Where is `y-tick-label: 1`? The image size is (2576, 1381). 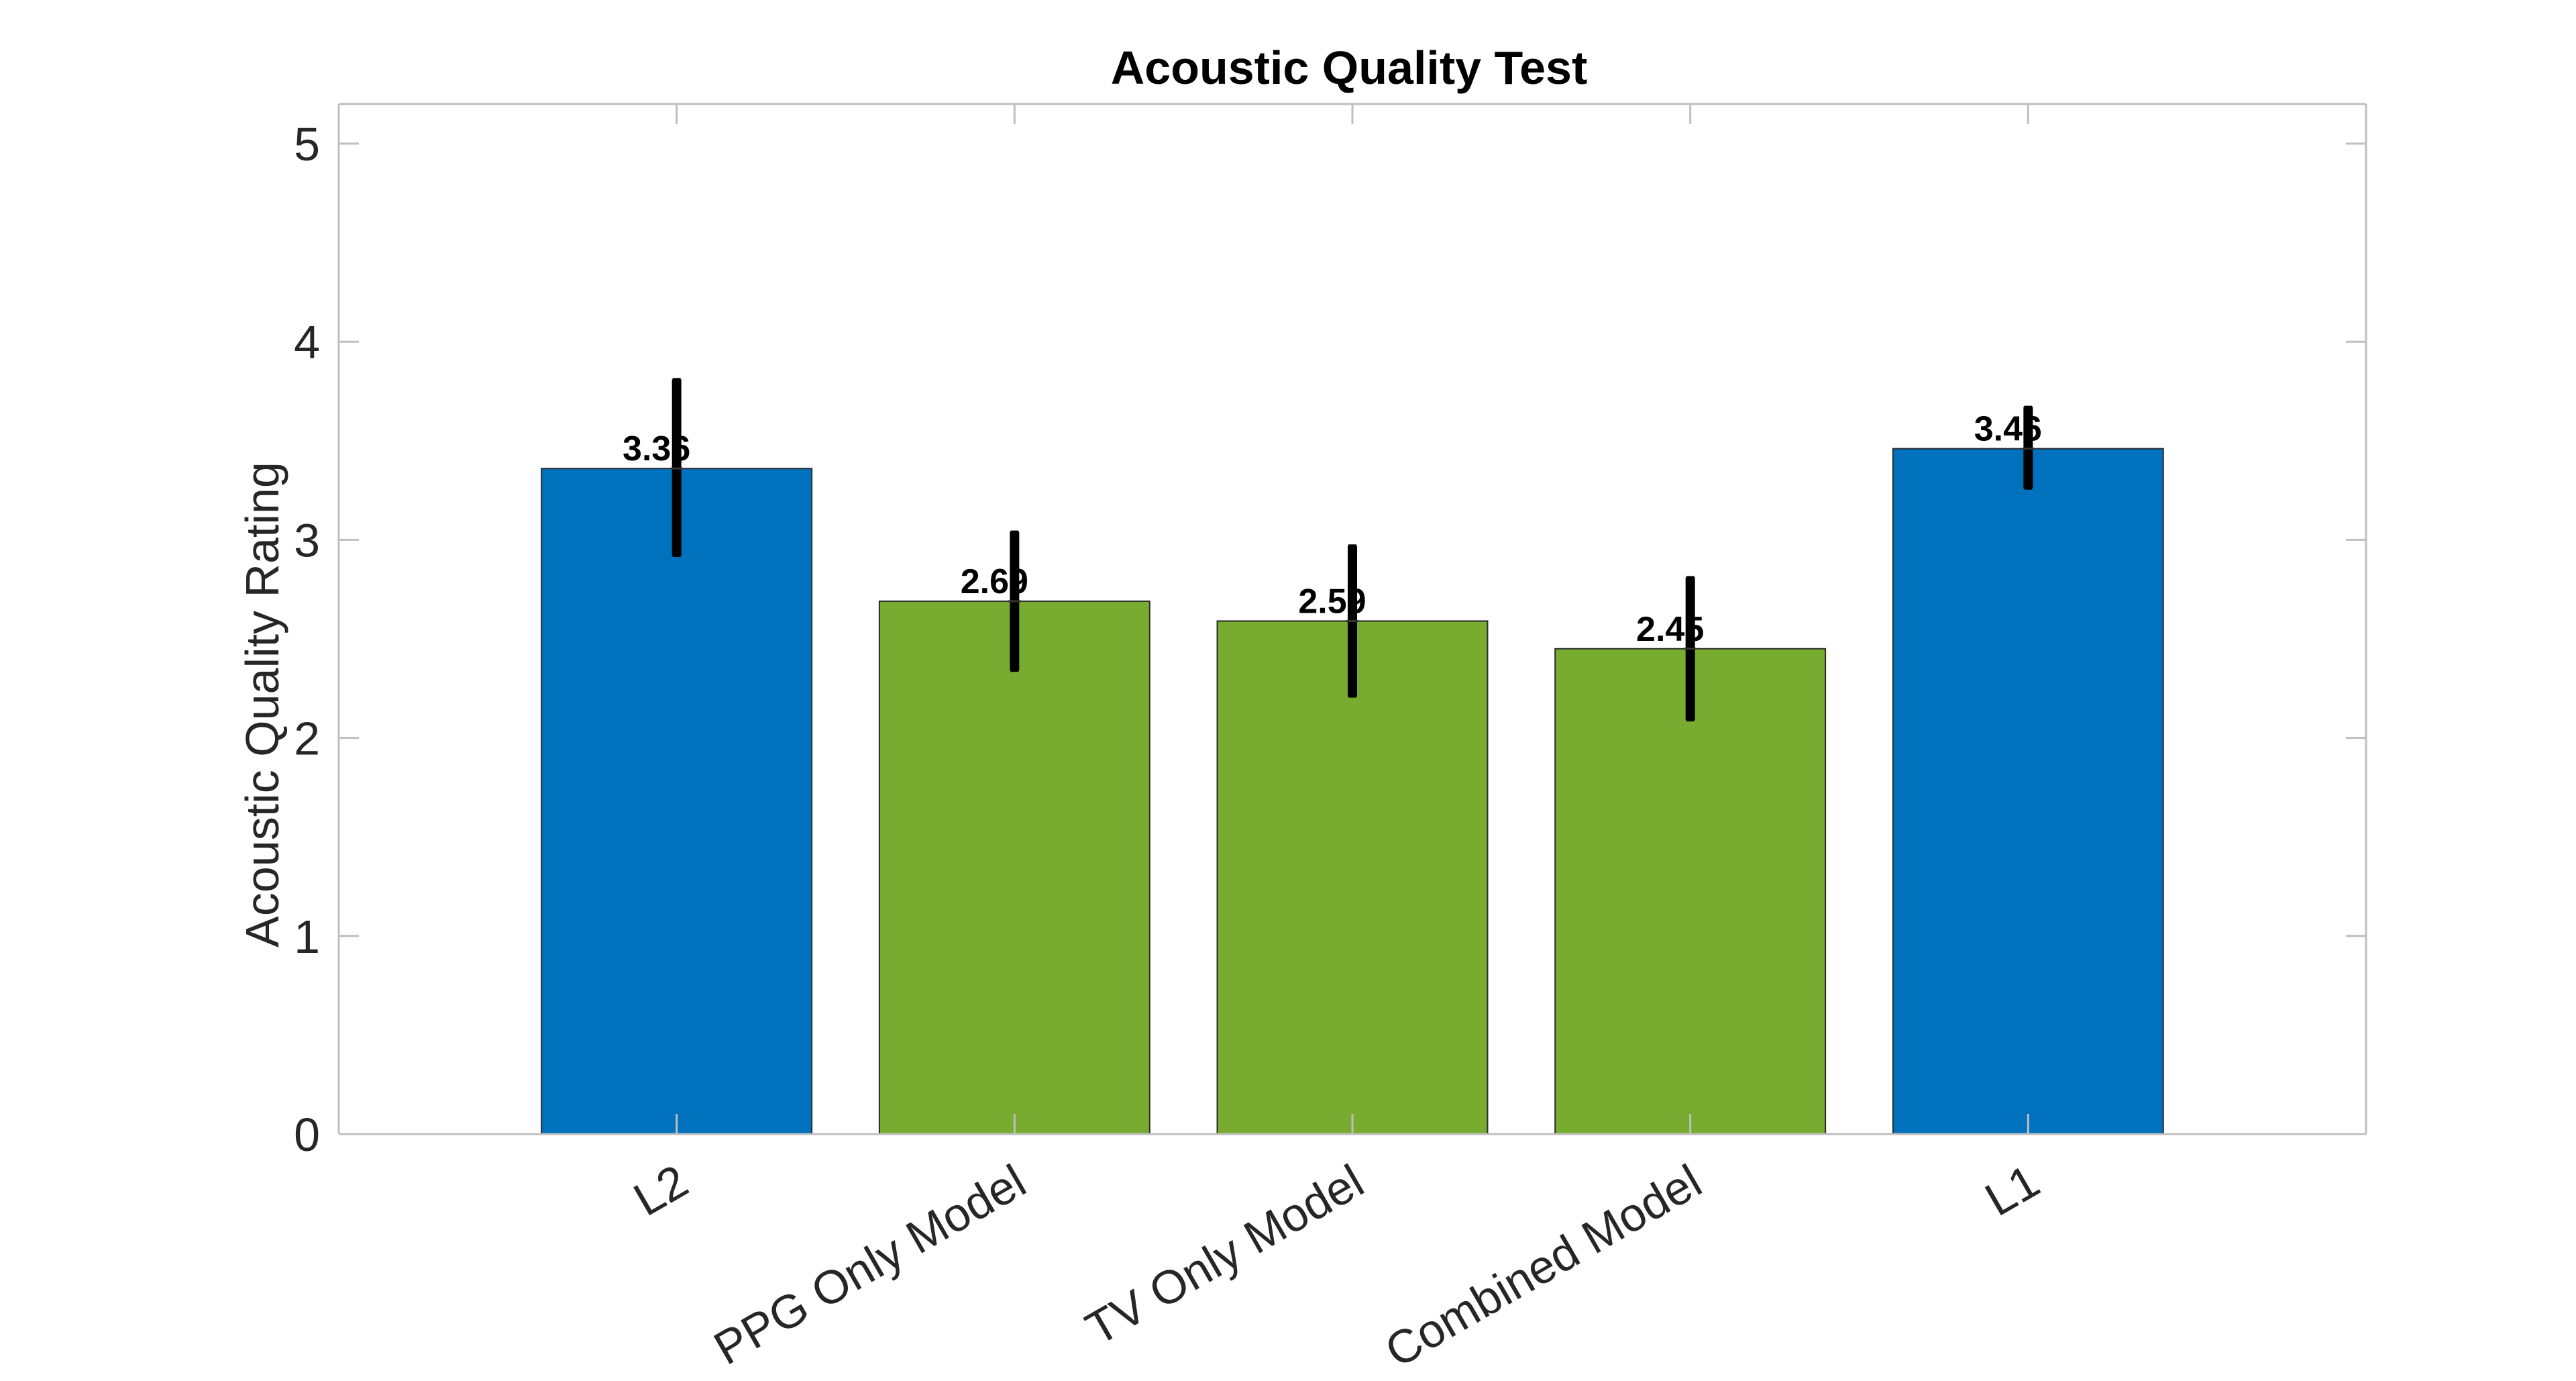
y-tick-label: 1 is located at coordinates (307, 937).